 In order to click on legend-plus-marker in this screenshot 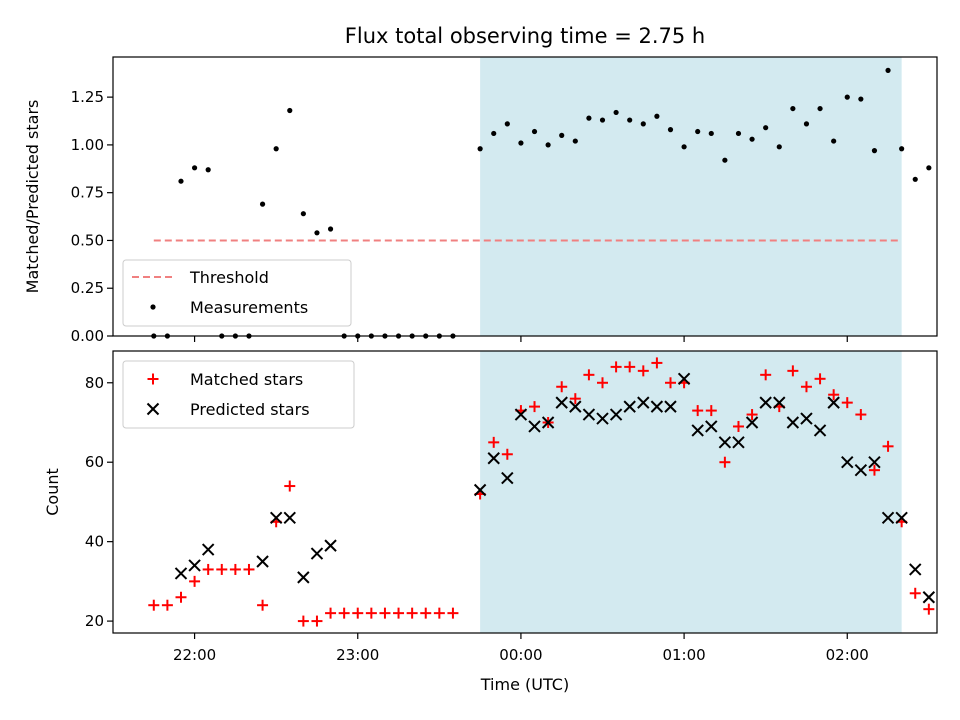, I will do `click(153, 379)`.